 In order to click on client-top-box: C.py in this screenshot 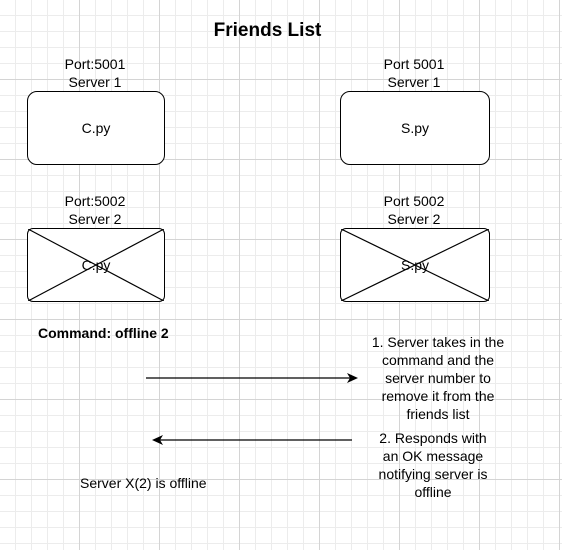, I will do `click(96, 128)`.